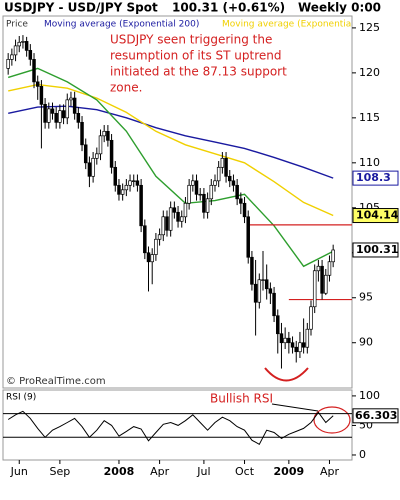  What do you see at coordinates (241, 399) in the screenshot?
I see `rsi-annotation: Bullish RSI` at bounding box center [241, 399].